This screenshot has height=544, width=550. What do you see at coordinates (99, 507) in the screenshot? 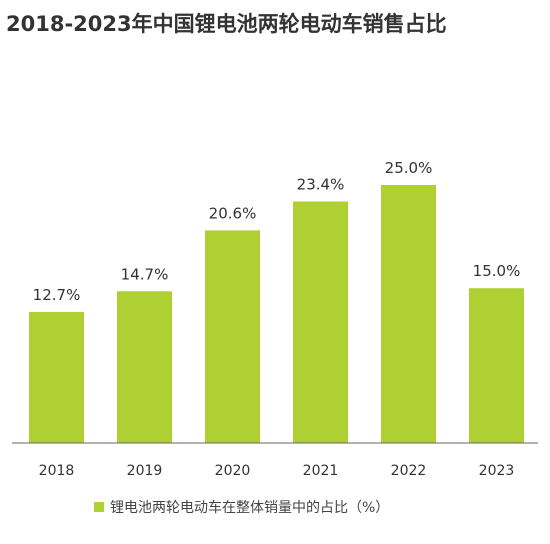
I see `legend-swatch` at bounding box center [99, 507].